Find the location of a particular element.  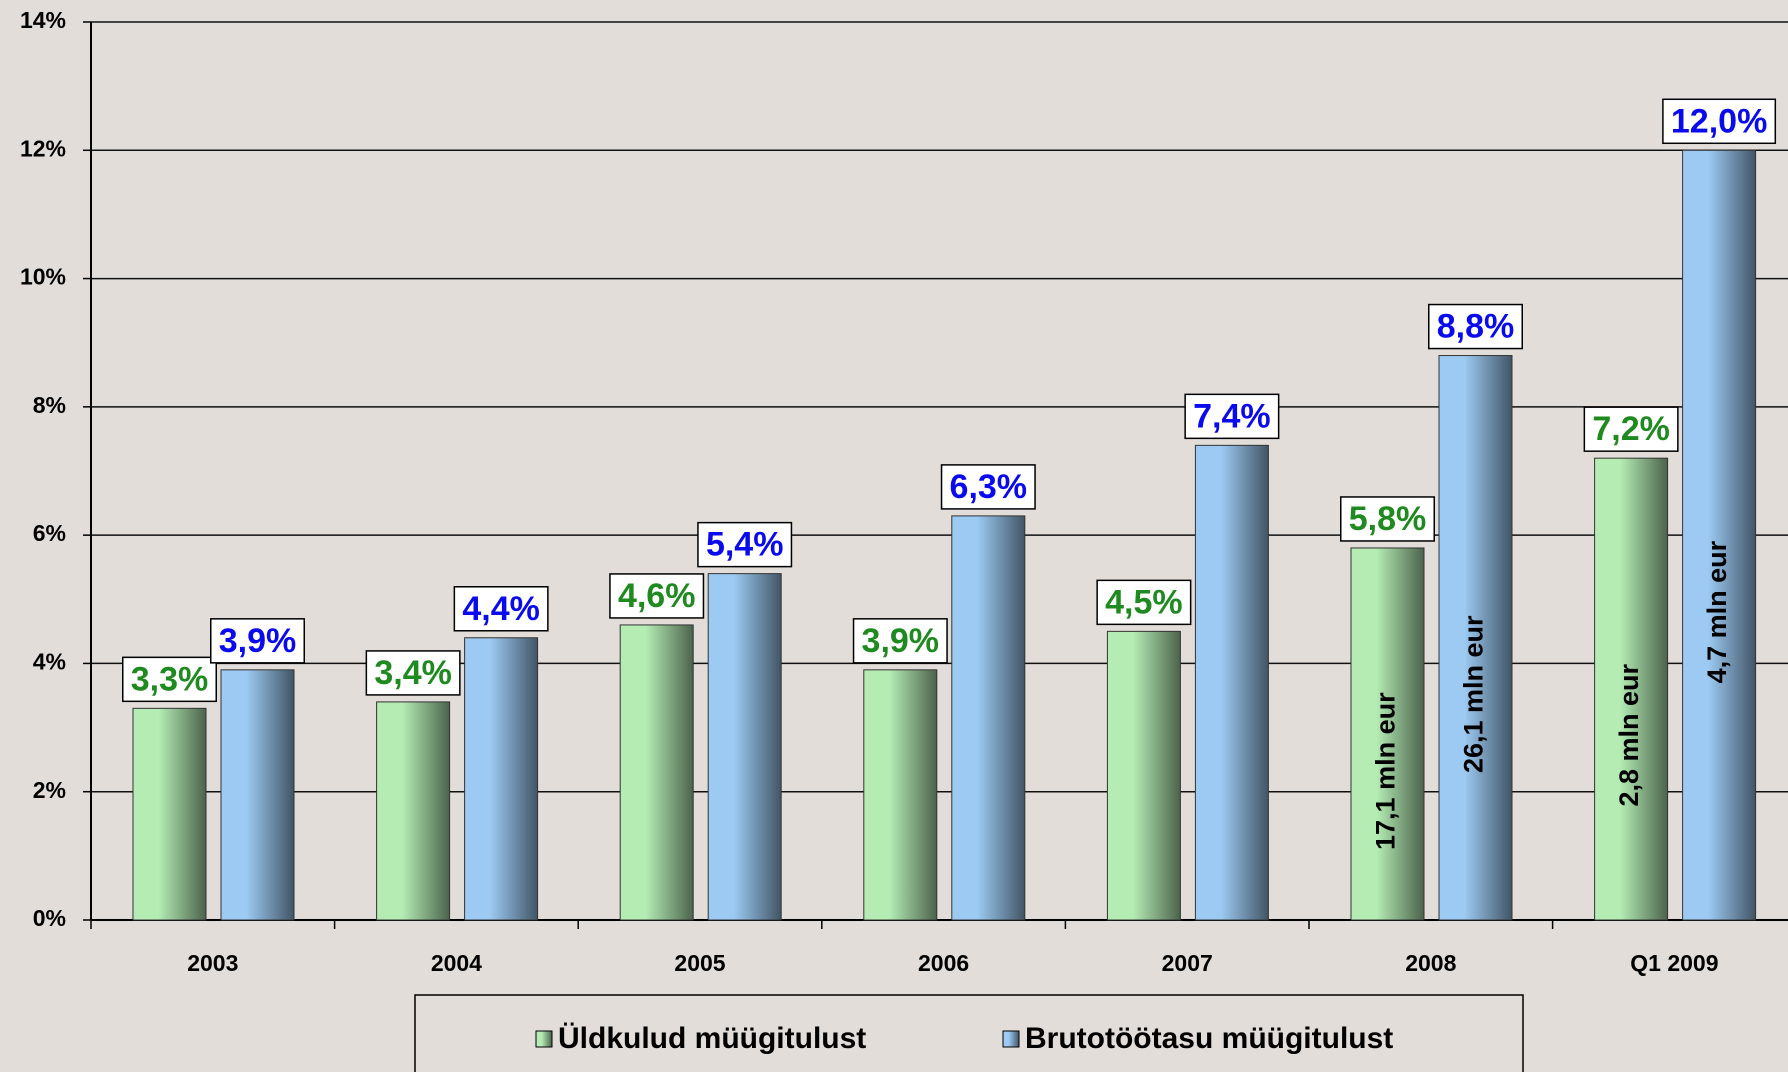

value-label: 3,3% is located at coordinates (170, 679).